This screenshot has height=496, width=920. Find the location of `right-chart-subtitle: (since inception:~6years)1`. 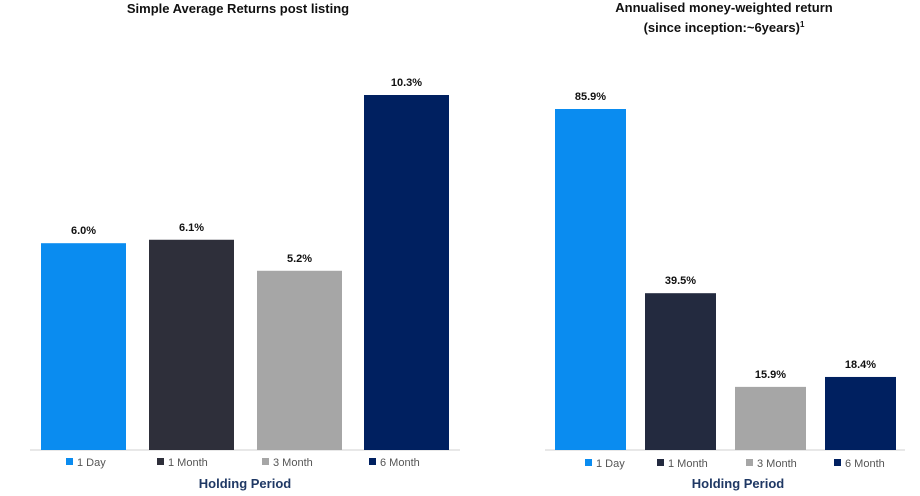

right-chart-subtitle: (since inception:~6years)1 is located at coordinates (724, 27).